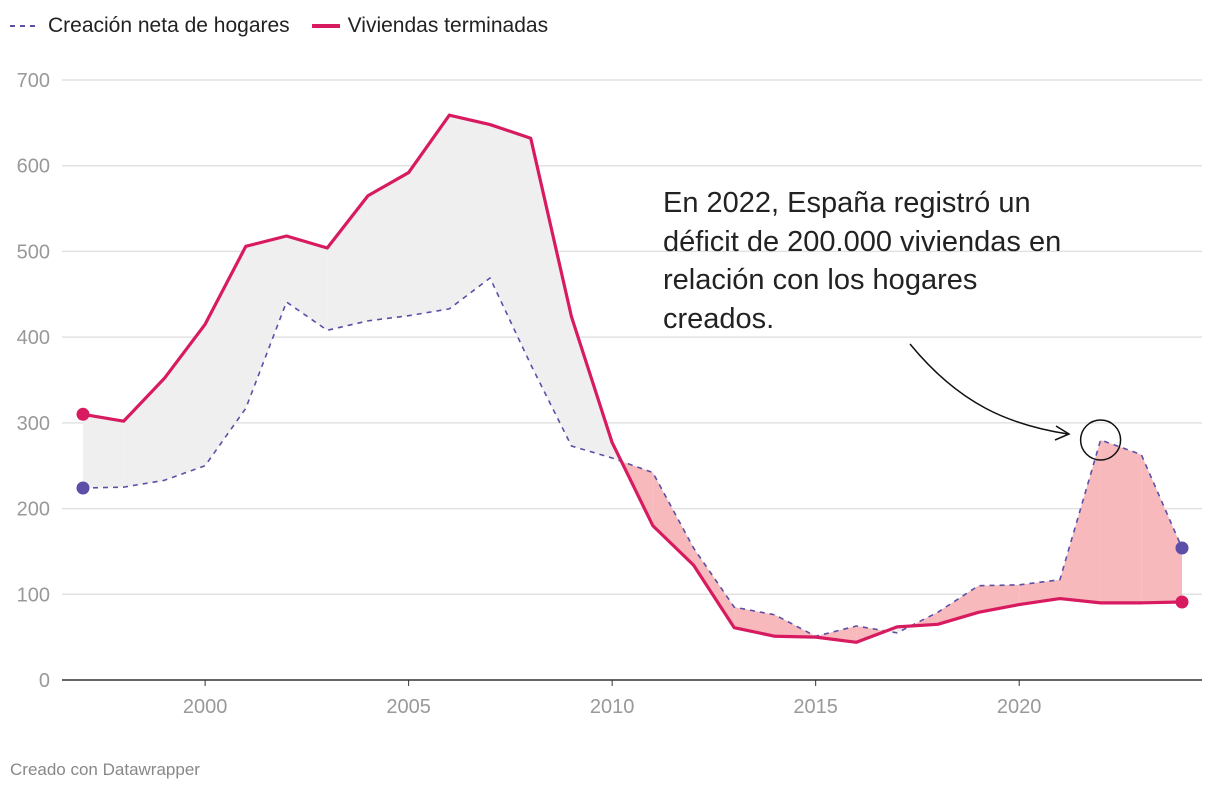 The image size is (1220, 796). I want to click on legend-item-viviendas: Viviendas terminadas, so click(430, 26).